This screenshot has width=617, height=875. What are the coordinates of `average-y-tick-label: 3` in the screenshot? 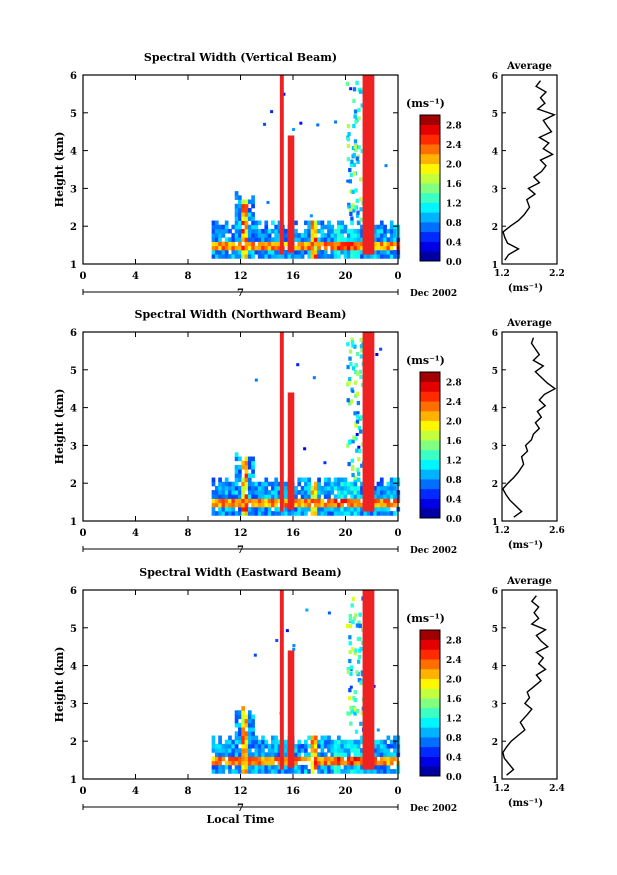 It's located at (495, 190).